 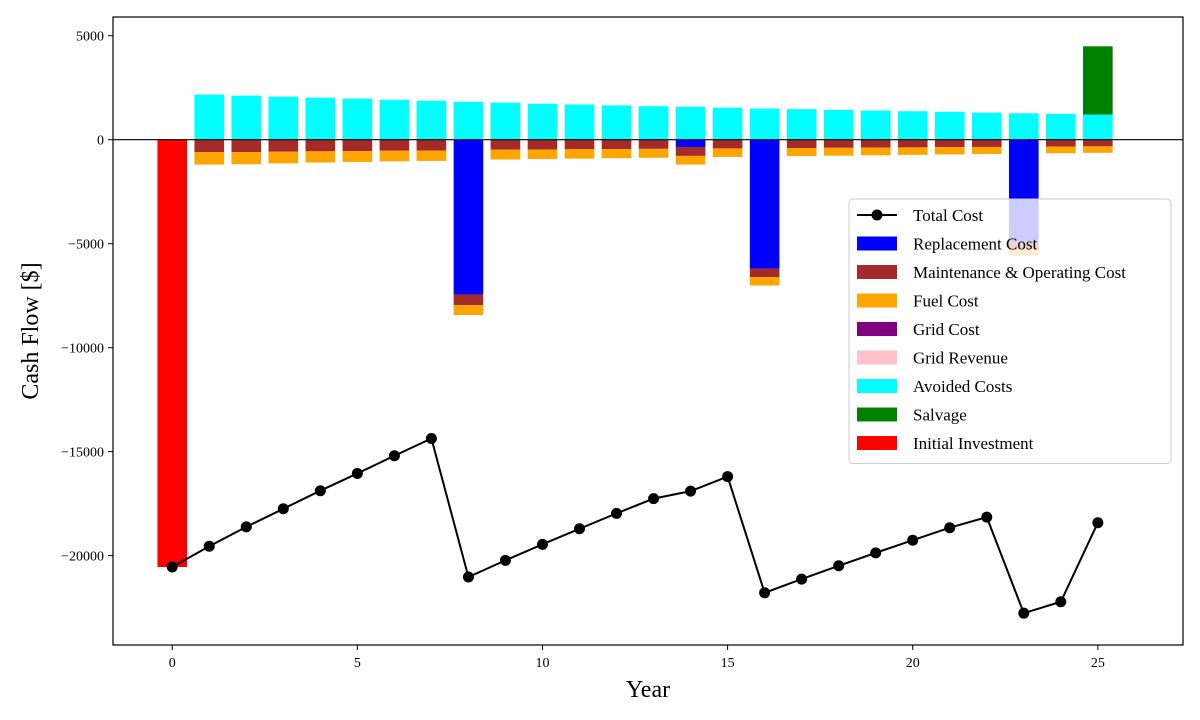 What do you see at coordinates (1019, 272) in the screenshot?
I see `legend-label-maintenance-and-operating-cost: Maintenance & Operating Cost` at bounding box center [1019, 272].